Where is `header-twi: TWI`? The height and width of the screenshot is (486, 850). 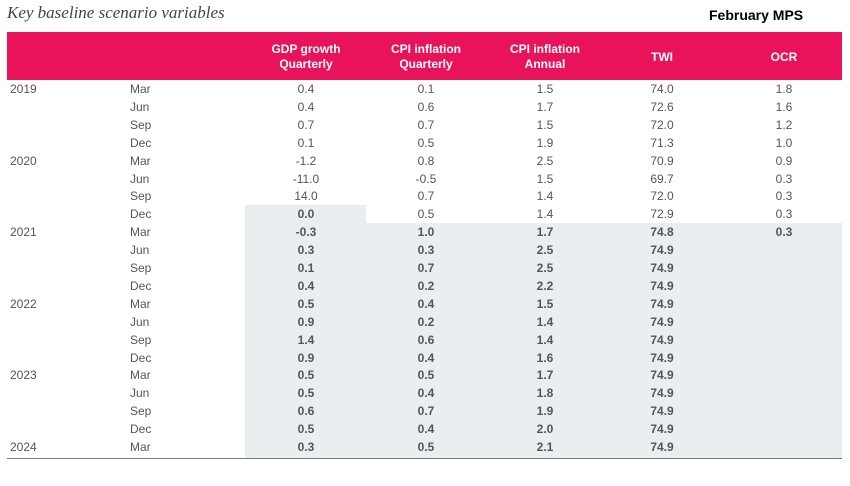
header-twi: TWI is located at coordinates (662, 57).